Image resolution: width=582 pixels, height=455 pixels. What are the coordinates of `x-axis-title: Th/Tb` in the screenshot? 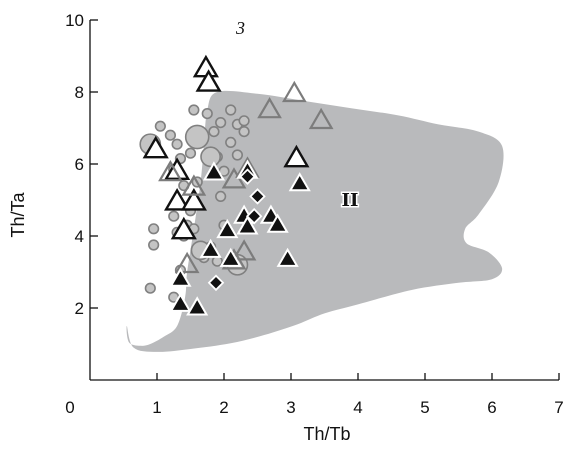 It's located at (326, 434).